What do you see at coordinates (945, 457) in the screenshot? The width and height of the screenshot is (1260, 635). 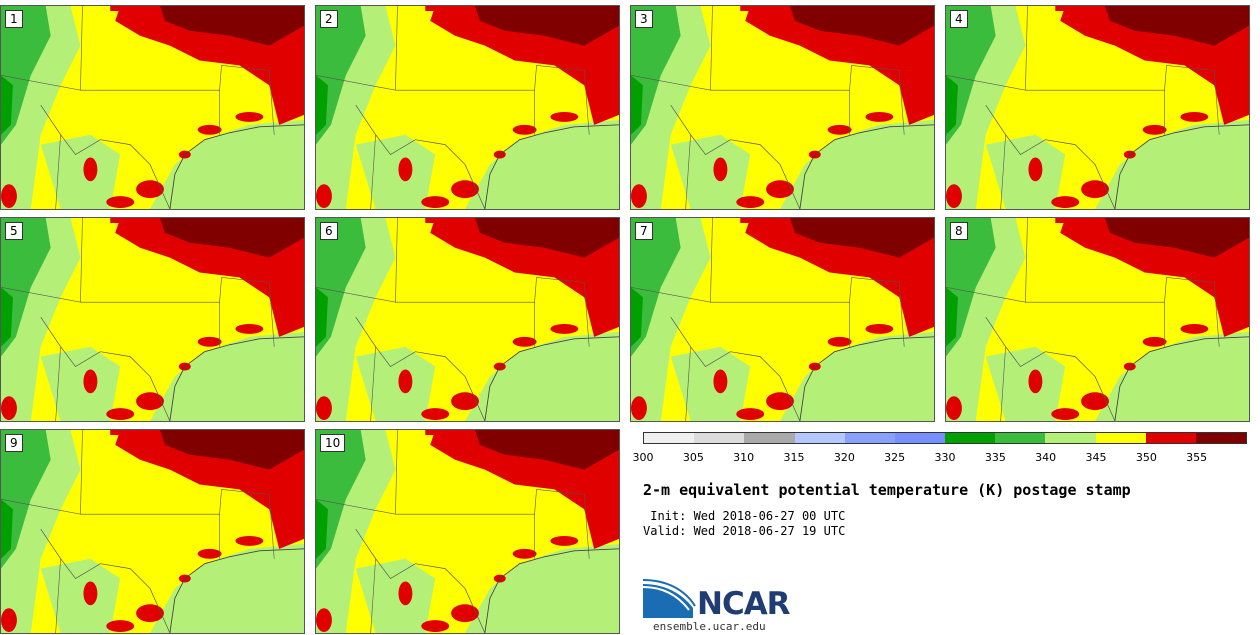 I see `color-bar-tick-label: 330` at bounding box center [945, 457].